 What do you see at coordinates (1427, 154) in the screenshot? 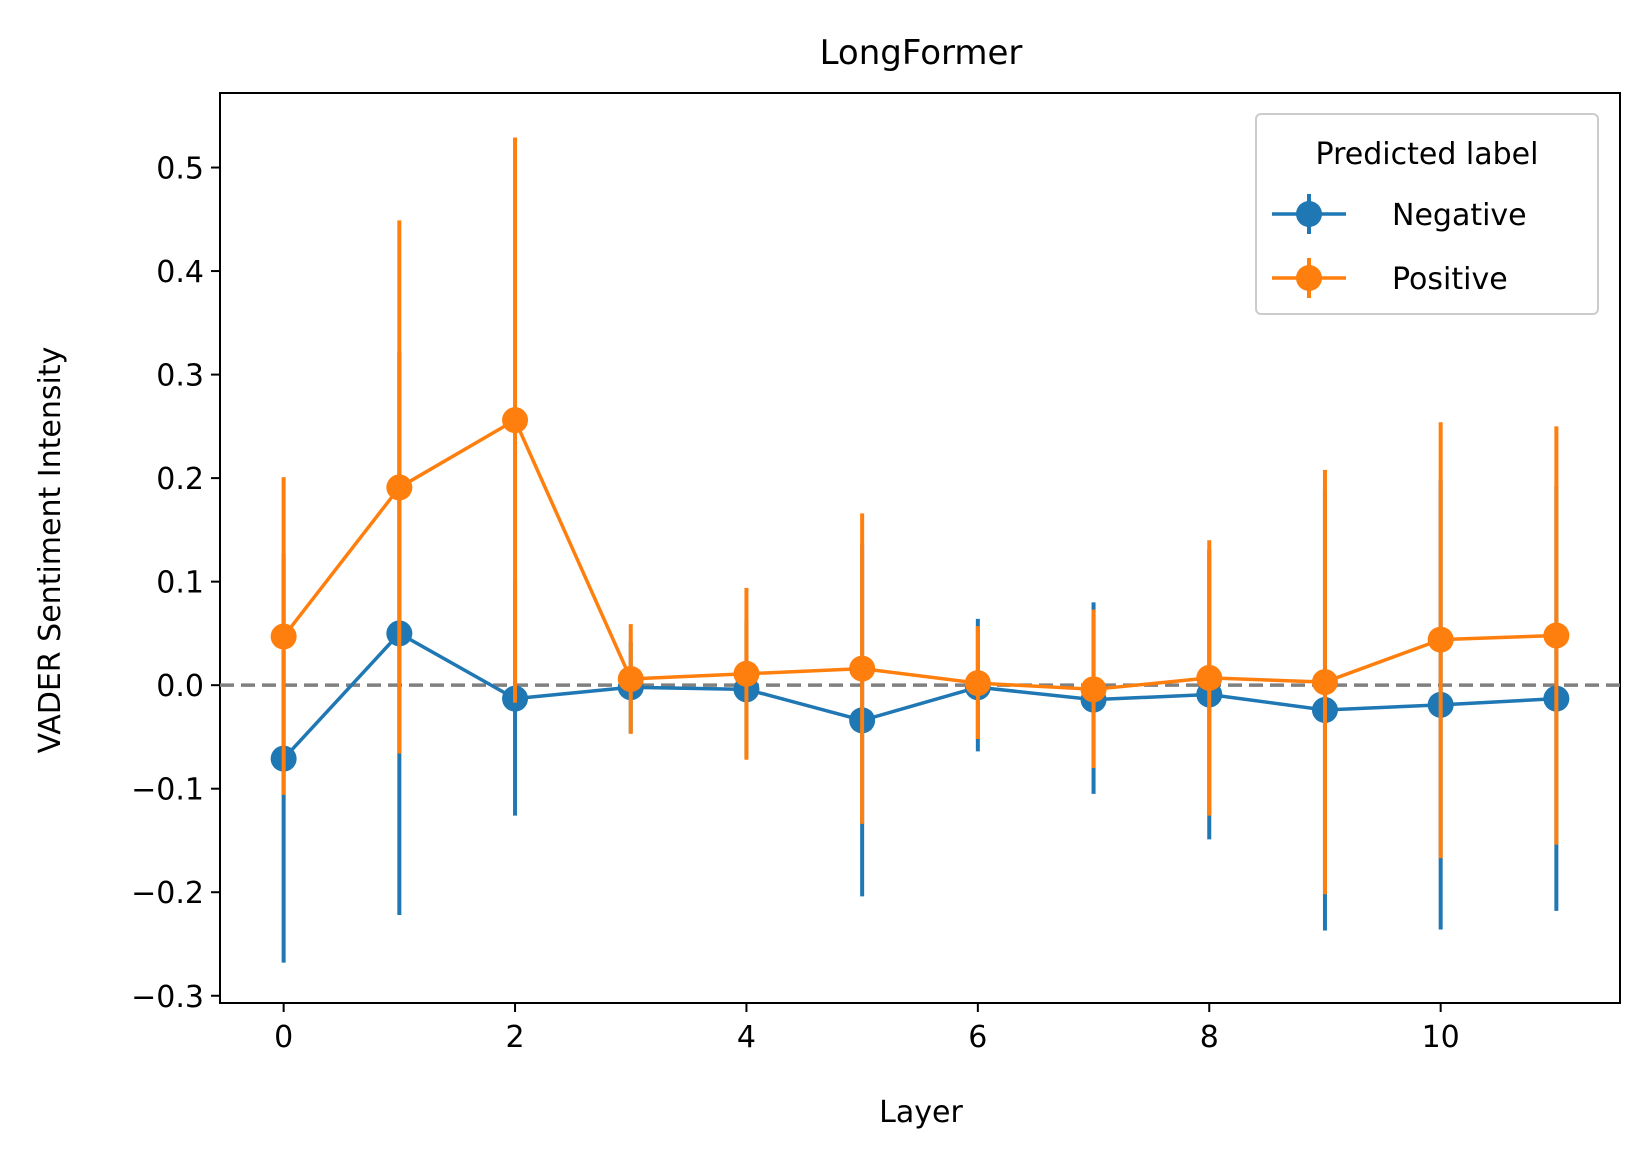
I see `legend-title: Predicted label` at bounding box center [1427, 154].